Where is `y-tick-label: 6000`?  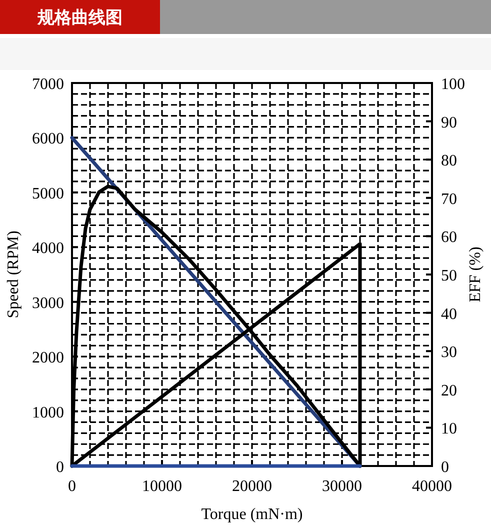
y-tick-label: 6000 is located at coordinates (48, 139).